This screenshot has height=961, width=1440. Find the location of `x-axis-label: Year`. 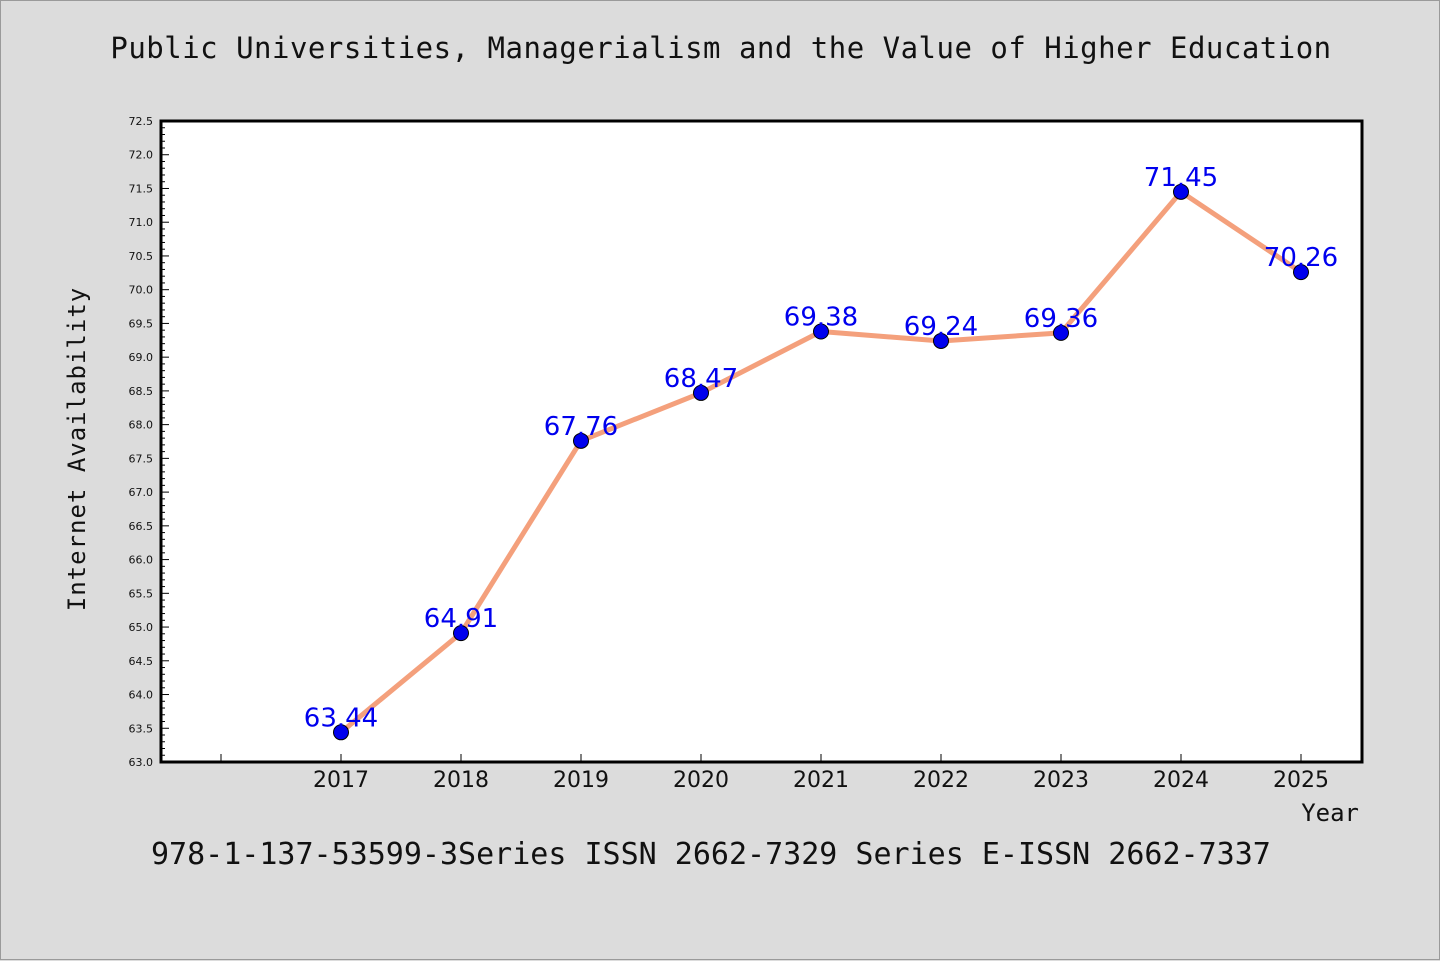

x-axis-label: Year is located at coordinates (1330, 813).